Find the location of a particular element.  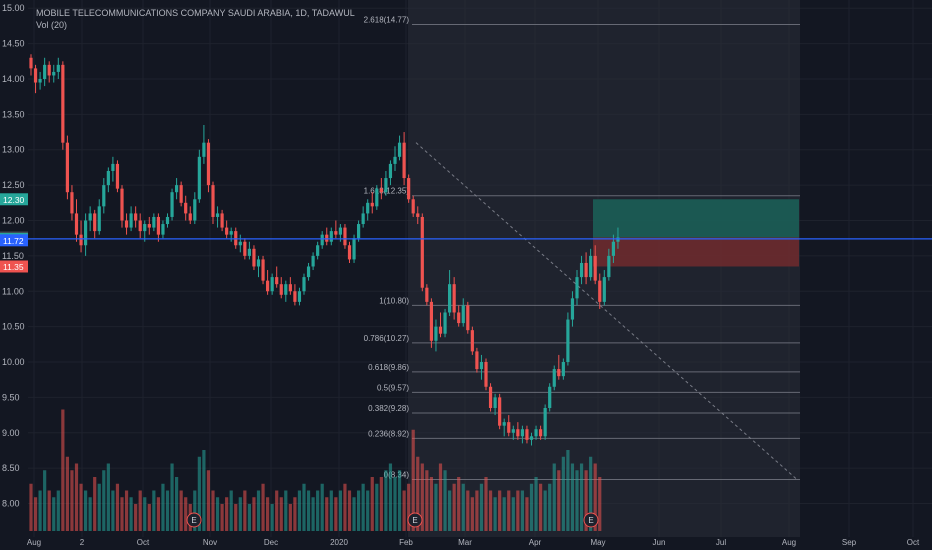

y-axis-label: 9.50 is located at coordinates (11, 397).